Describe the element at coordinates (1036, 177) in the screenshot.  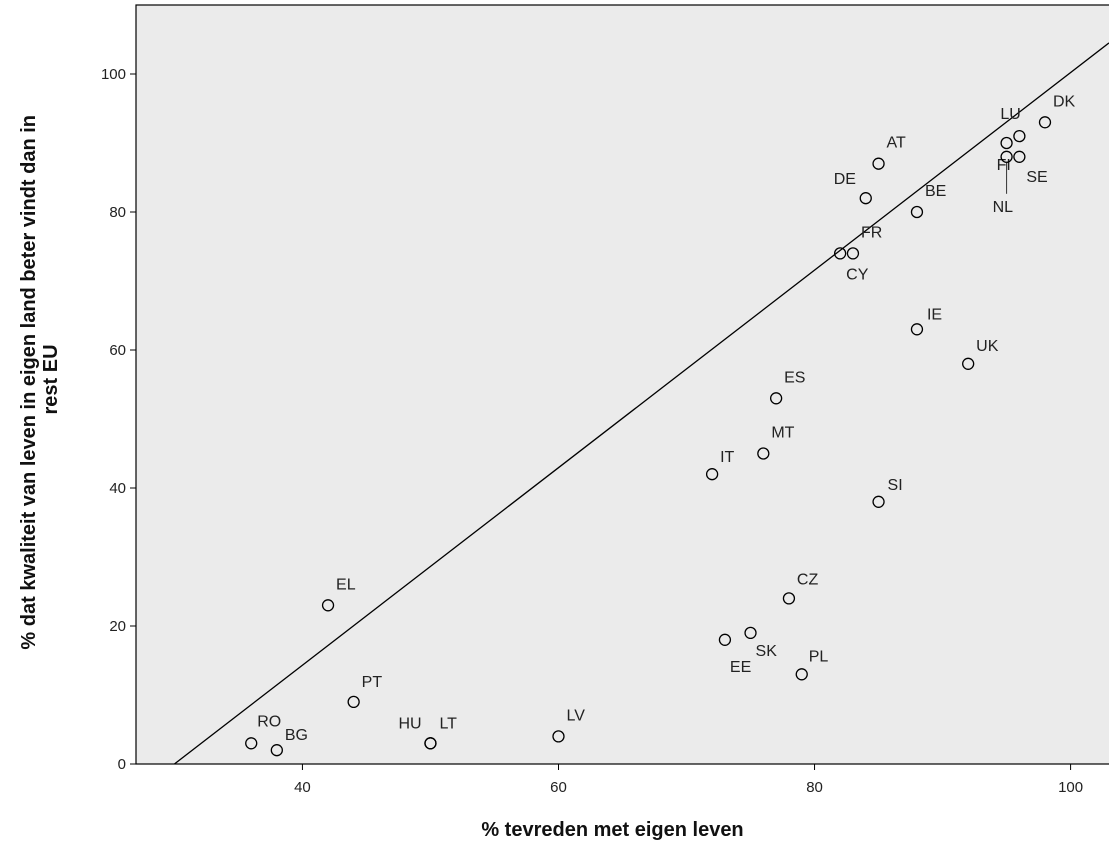
I see `point-label-se: SE` at that location.